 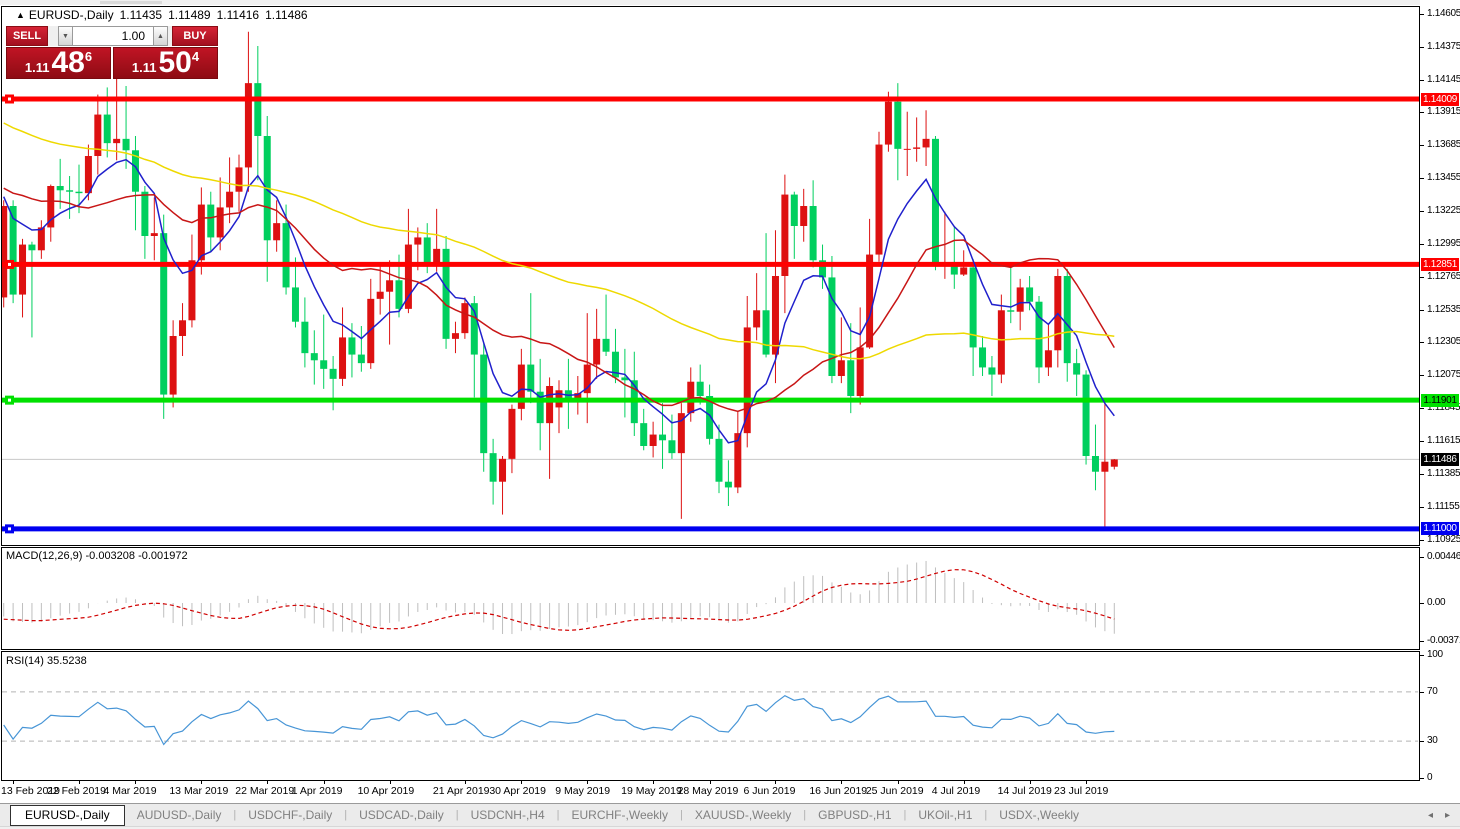 What do you see at coordinates (67, 815) in the screenshot?
I see `tab-eurusd-daily-active: EURUSD-,Daily` at bounding box center [67, 815].